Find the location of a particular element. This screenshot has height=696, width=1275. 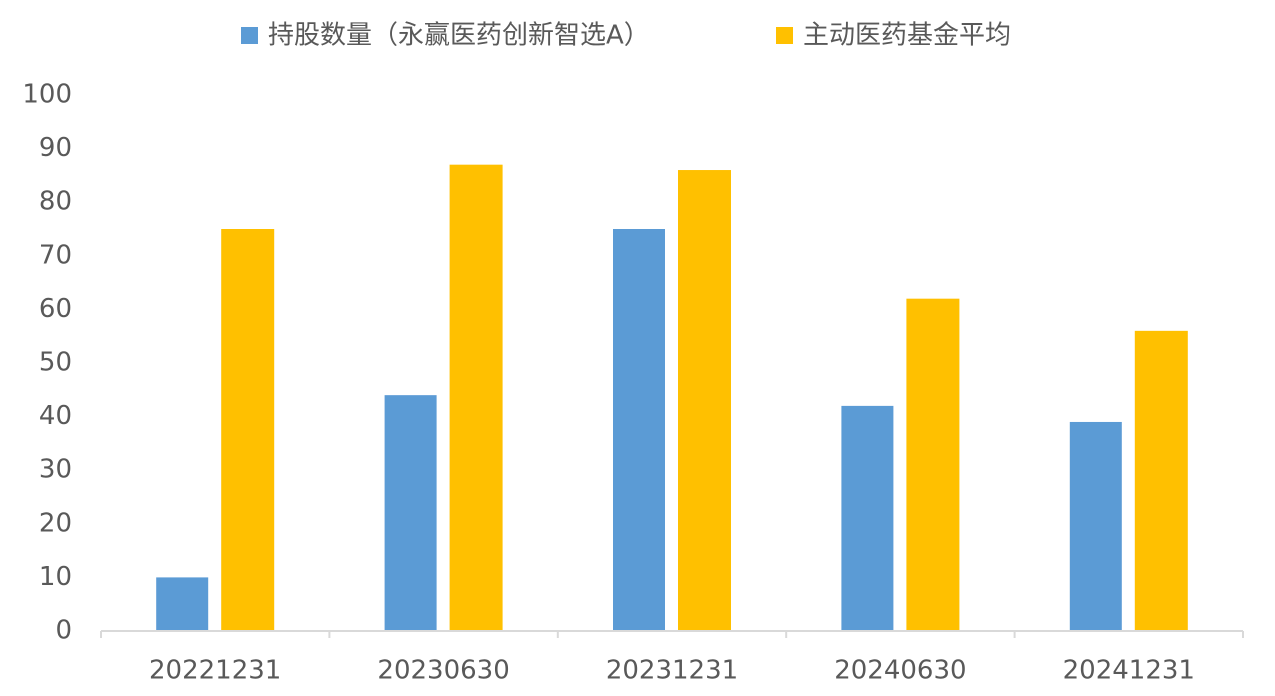

y-tick-label: 10 is located at coordinates (55, 577).